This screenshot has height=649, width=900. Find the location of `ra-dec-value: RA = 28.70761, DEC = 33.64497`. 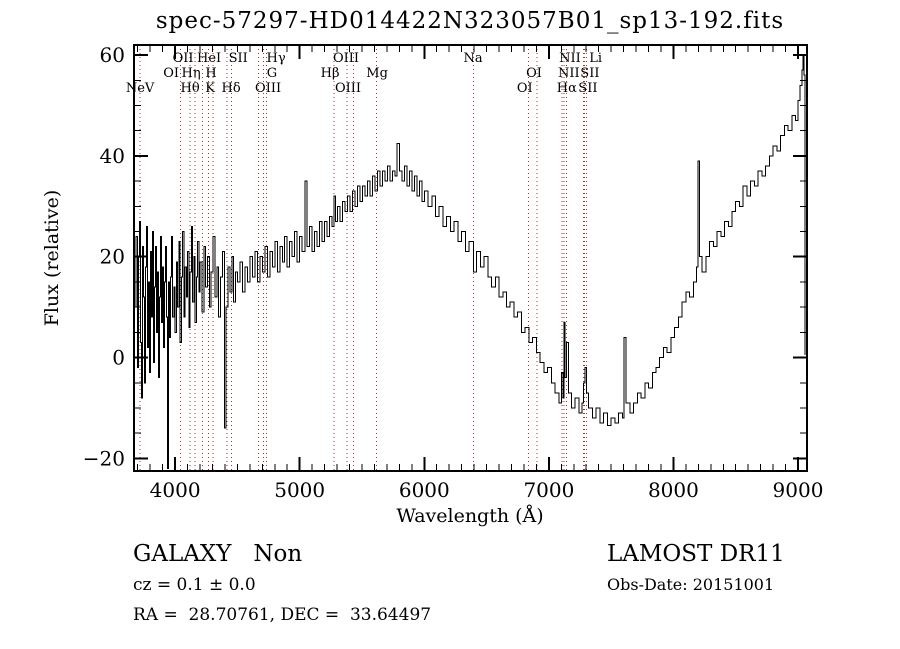

ra-dec-value: RA = 28.70761, DEC = 33.64497 is located at coordinates (282, 615).